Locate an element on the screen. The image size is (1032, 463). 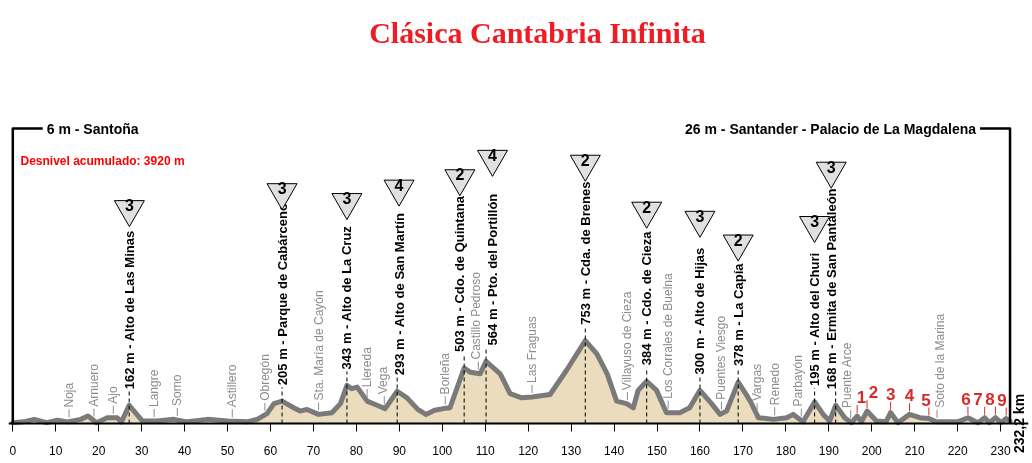
ref-line-label: Puentes Viesgo is located at coordinates (721, 357).